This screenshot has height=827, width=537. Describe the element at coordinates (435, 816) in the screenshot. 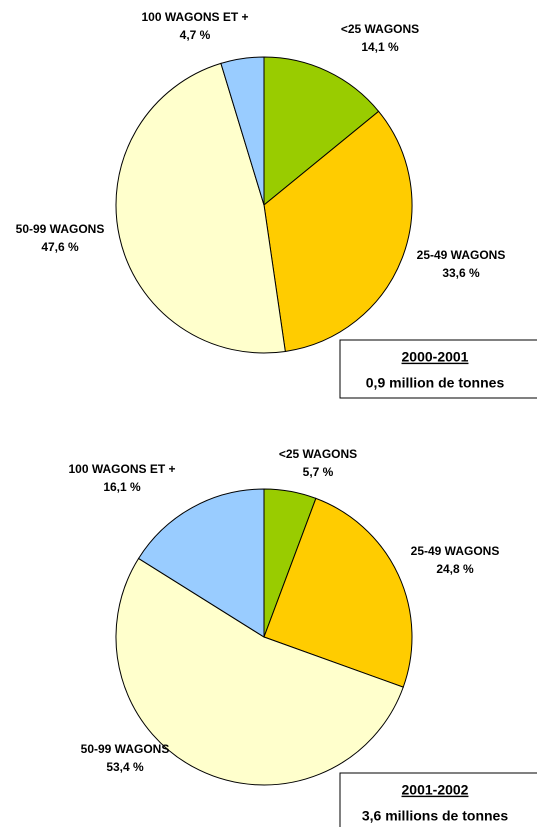

I see `chart-subtitle: 3,6 millions de tonnes` at that location.